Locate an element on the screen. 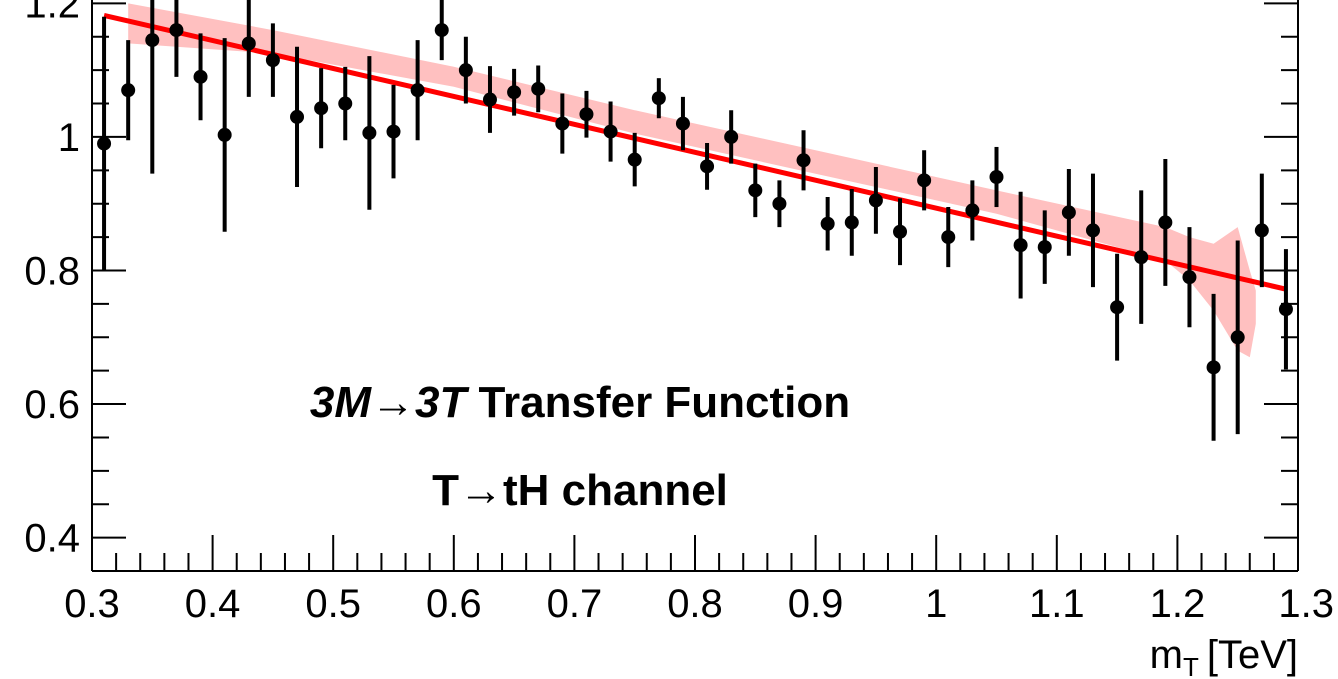 The height and width of the screenshot is (679, 1338). x-axis-title-unit: [TeV] is located at coordinates (1252, 655).